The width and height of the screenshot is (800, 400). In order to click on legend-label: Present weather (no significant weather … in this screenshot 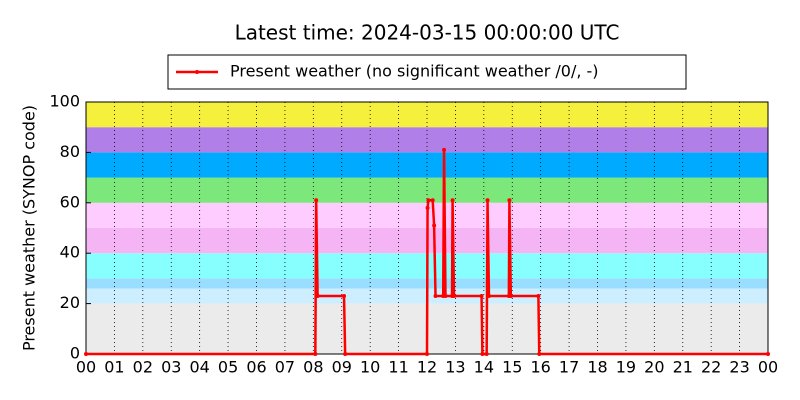, I will do `click(414, 71)`.